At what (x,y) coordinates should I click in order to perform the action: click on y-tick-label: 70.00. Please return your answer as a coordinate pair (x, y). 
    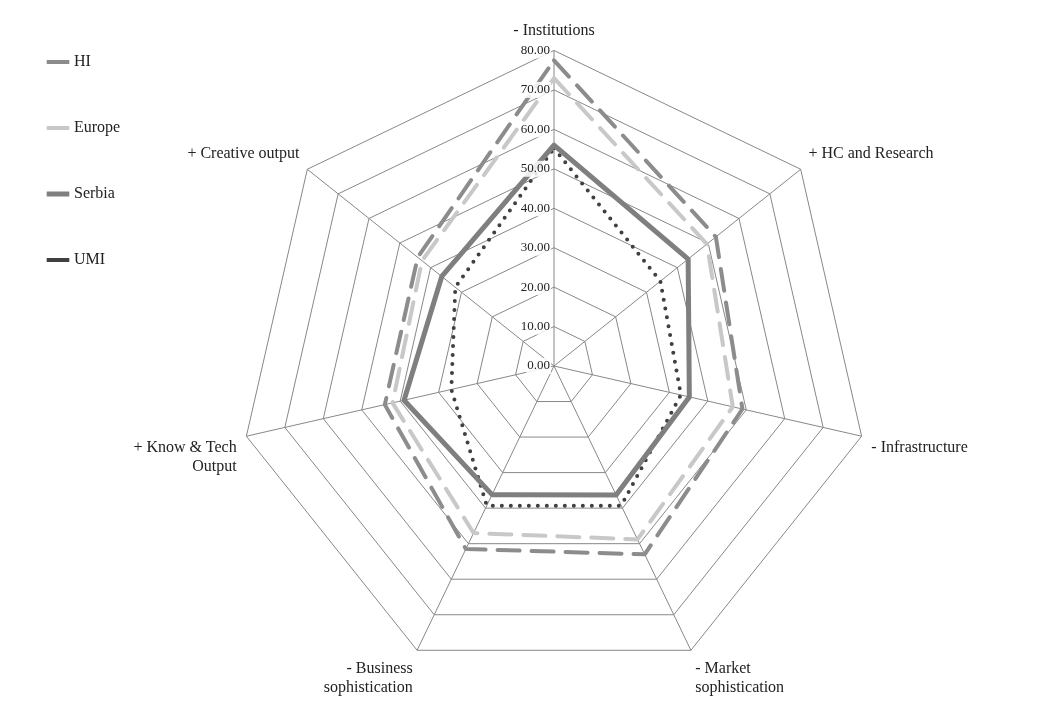
    Looking at the image, I should click on (535, 89).